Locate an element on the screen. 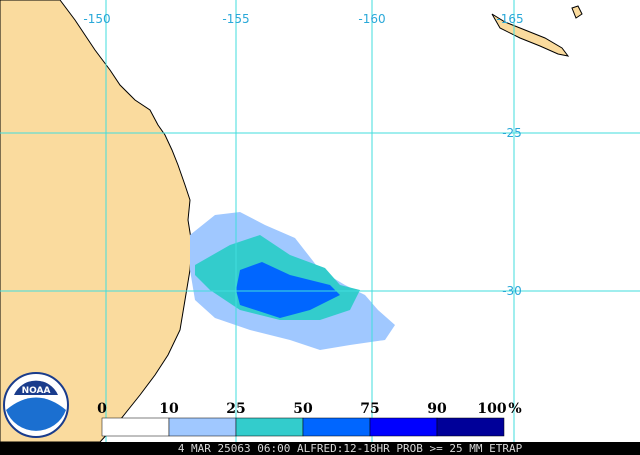  island is located at coordinates (577, 12).